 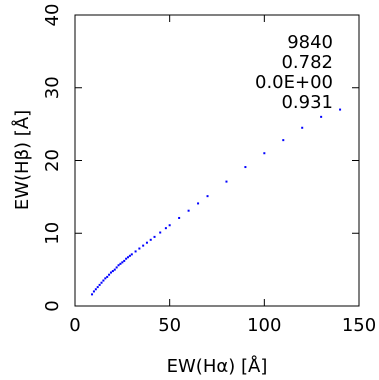 I want to click on x-axis-title: EW(Hα) [Å], so click(x=217, y=366).